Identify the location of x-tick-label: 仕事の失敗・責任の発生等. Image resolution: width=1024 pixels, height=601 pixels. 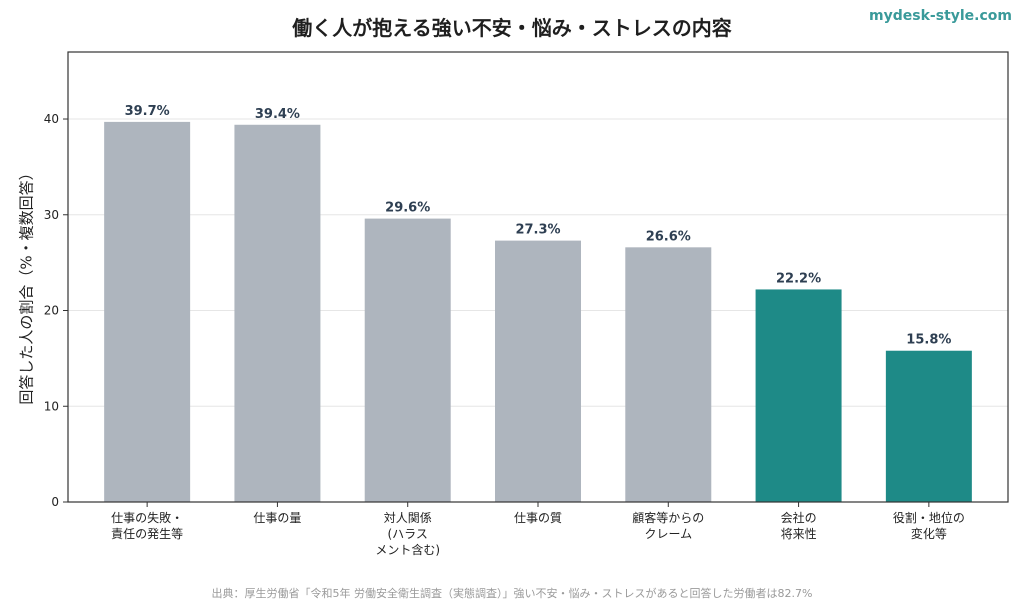
(147, 525).